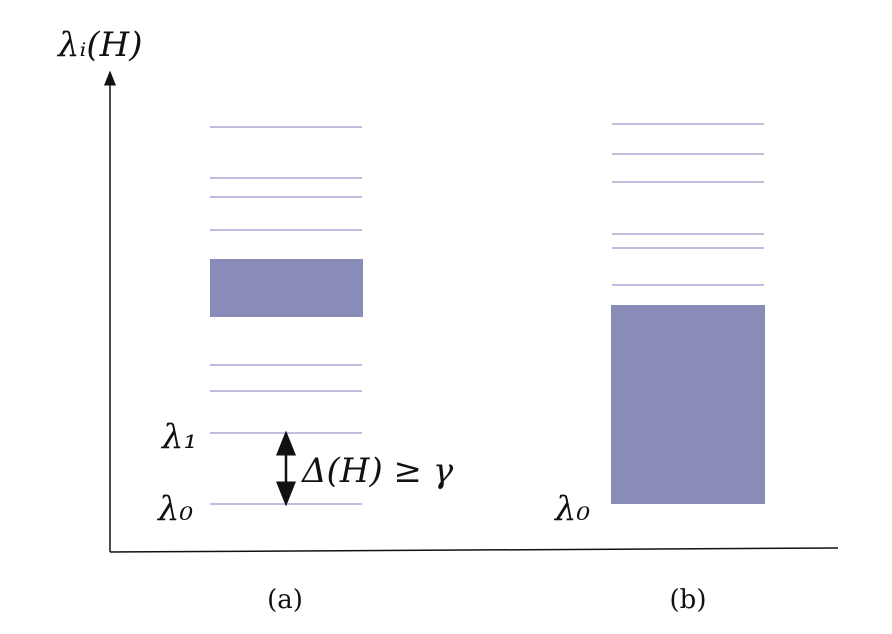  What do you see at coordinates (99, 45) in the screenshot?
I see `axis-label: λᵢ(H)` at bounding box center [99, 45].